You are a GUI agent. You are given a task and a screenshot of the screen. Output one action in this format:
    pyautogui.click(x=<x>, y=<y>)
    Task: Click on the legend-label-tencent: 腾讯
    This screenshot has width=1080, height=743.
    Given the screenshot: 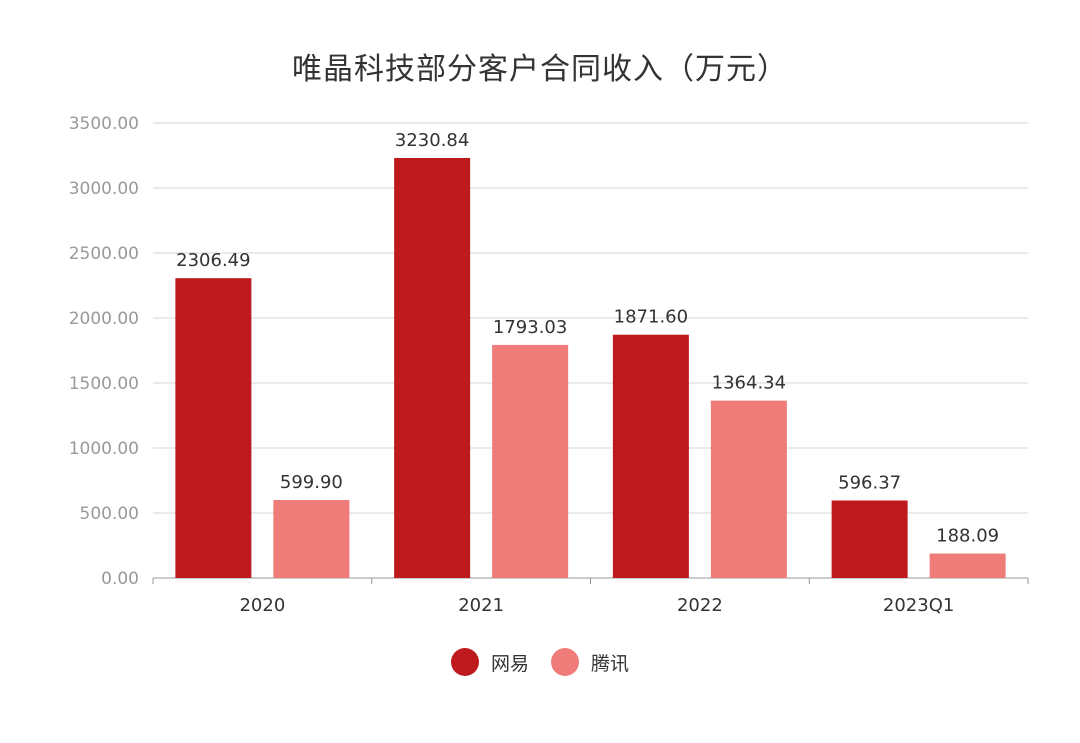 What is the action you would take?
    pyautogui.click(x=610, y=663)
    